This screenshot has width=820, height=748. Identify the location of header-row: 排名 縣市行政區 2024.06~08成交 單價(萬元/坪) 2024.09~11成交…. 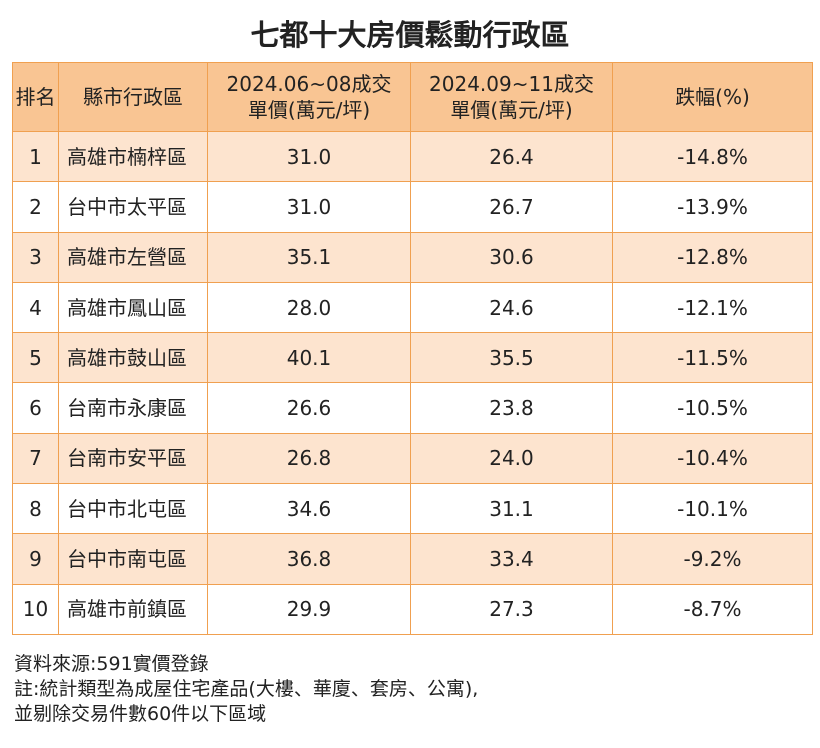
(412, 97).